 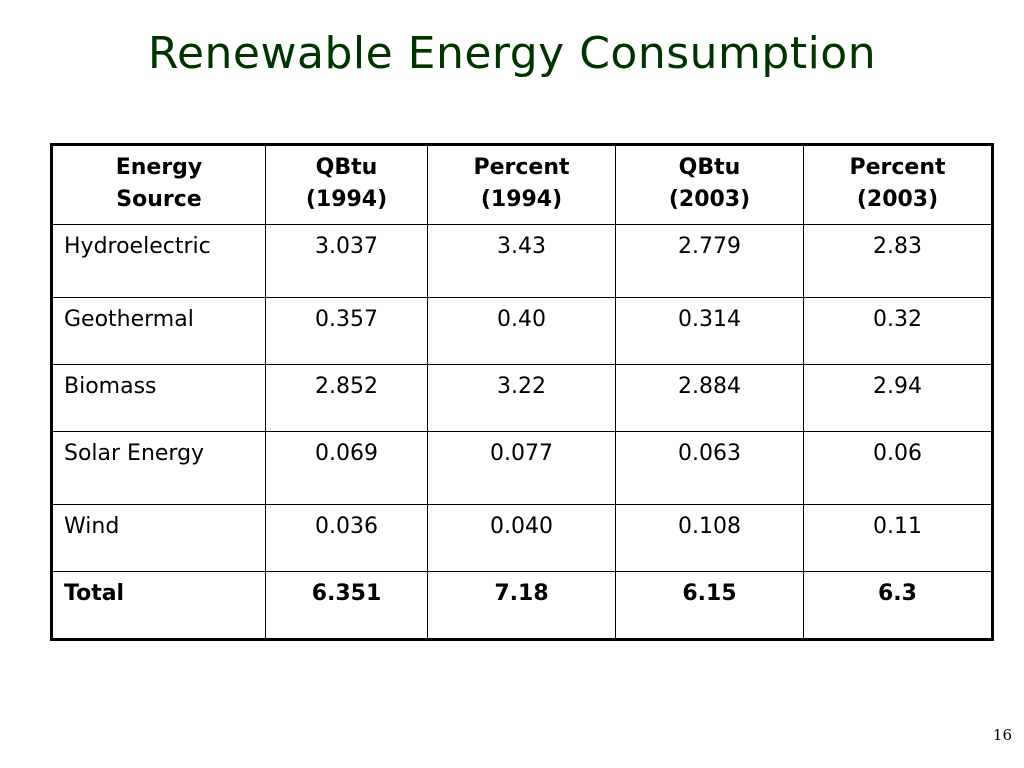 I want to click on cell-percent-1994: 3.22, so click(x=521, y=398).